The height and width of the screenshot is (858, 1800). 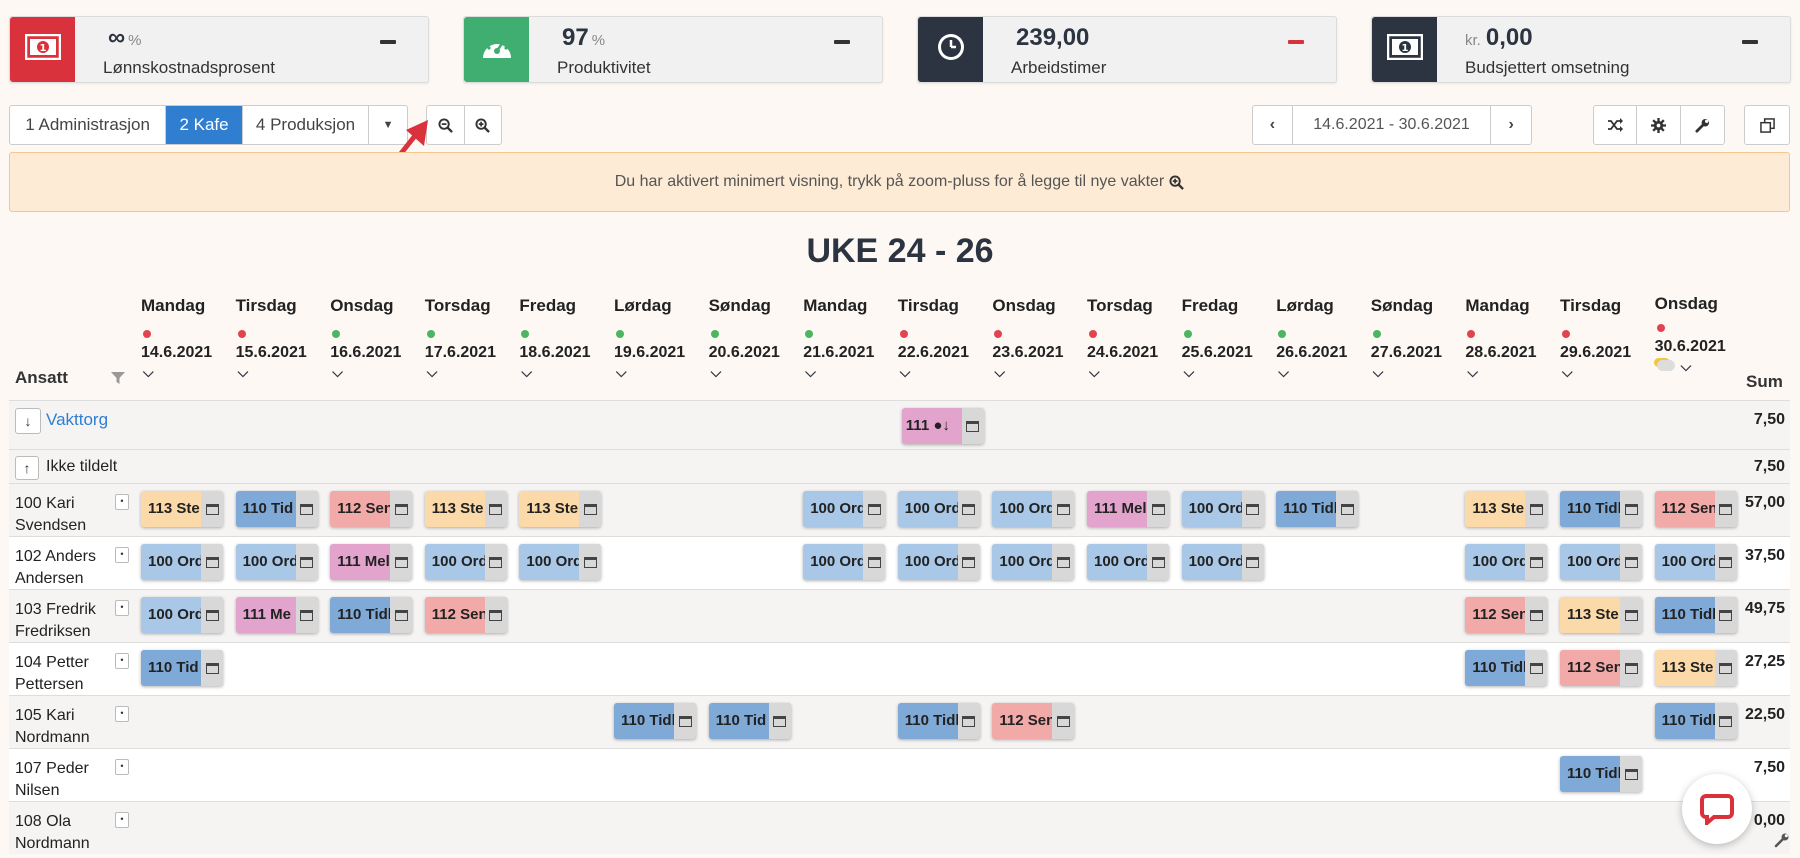 What do you see at coordinates (118, 378) in the screenshot?
I see `filter-icon` at bounding box center [118, 378].